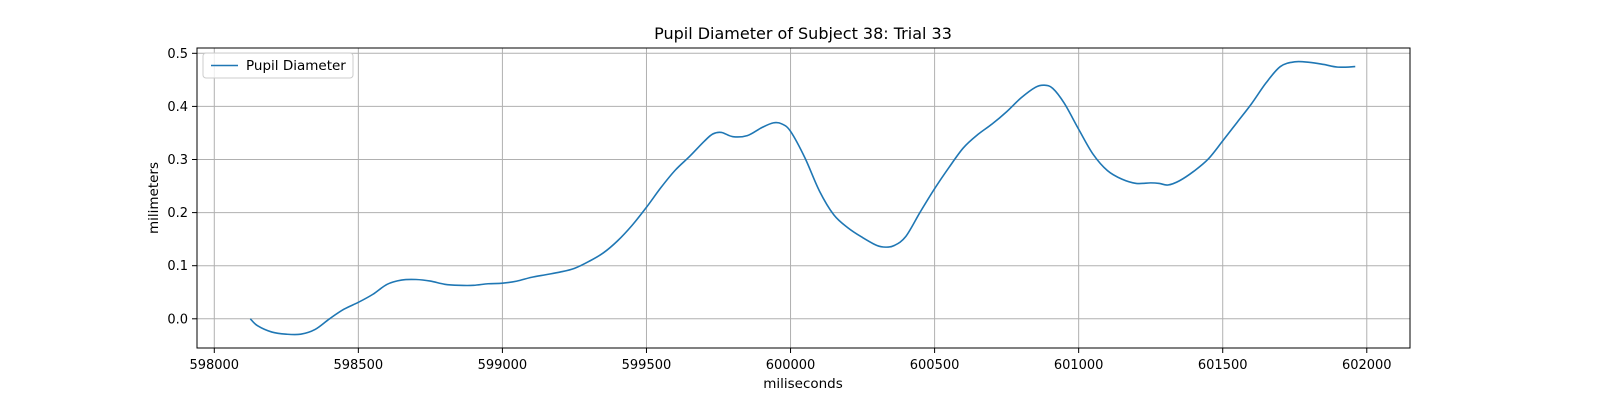  Describe the element at coordinates (359, 365) in the screenshot. I see `x-tick-label: 598500` at that location.